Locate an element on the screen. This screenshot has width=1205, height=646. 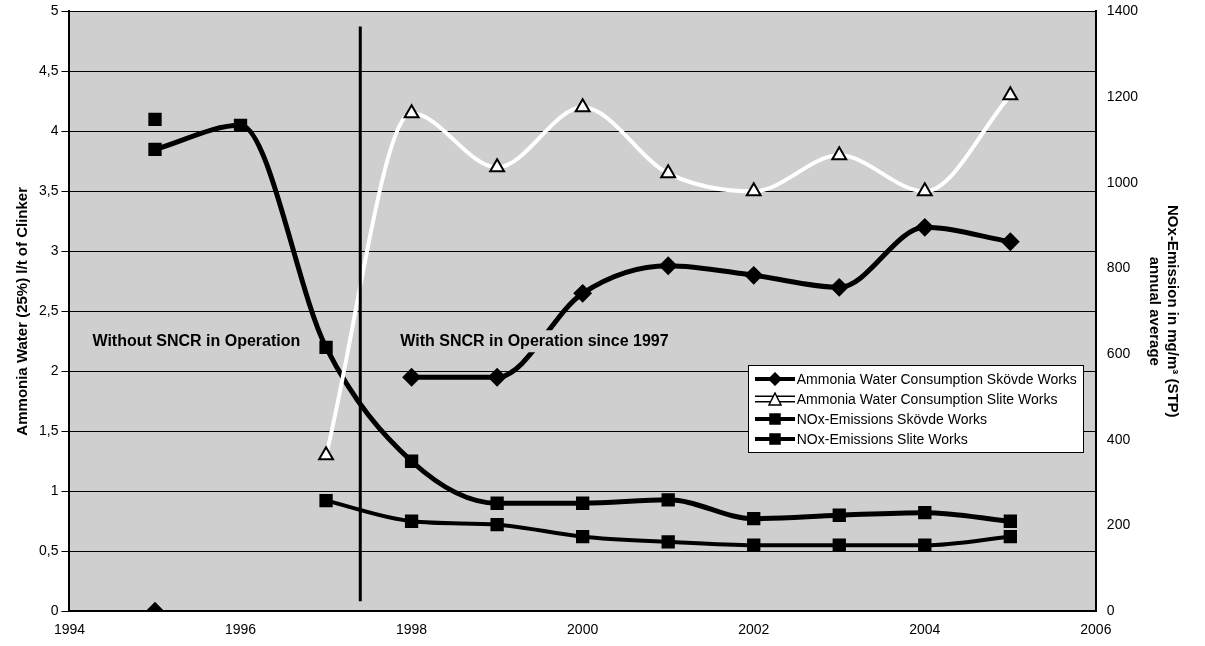
y2-tick-label: 1400 is located at coordinates (1122, 10).